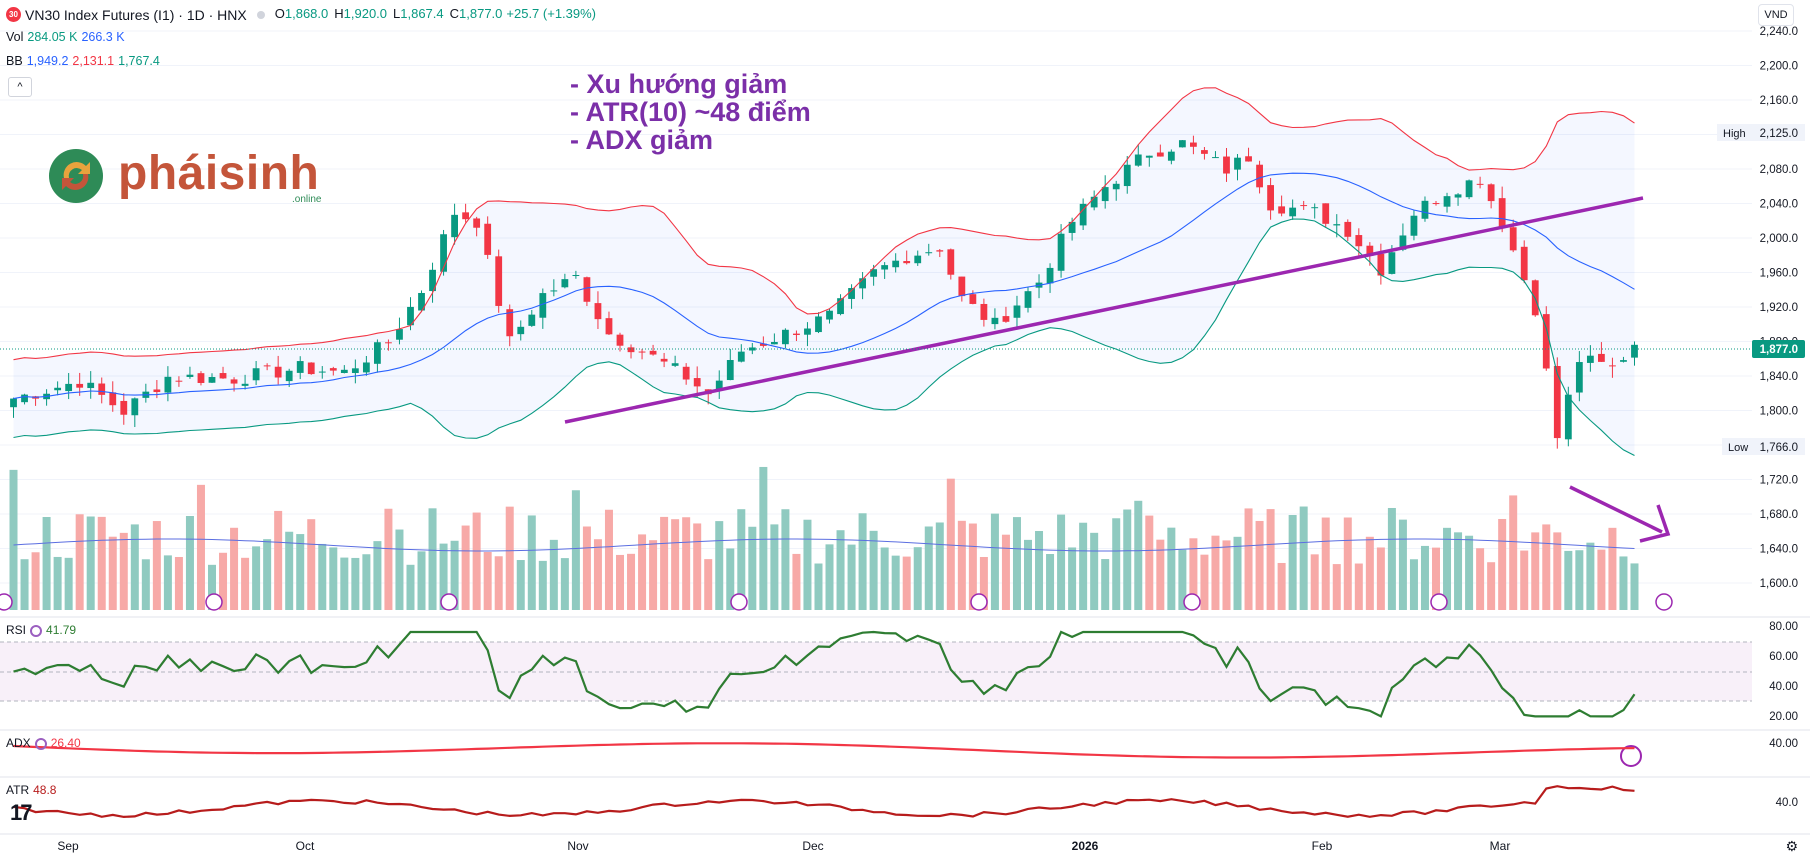 The image size is (1810, 857). Describe the element at coordinates (279, 13) in the screenshot. I see `open-label: O` at that location.